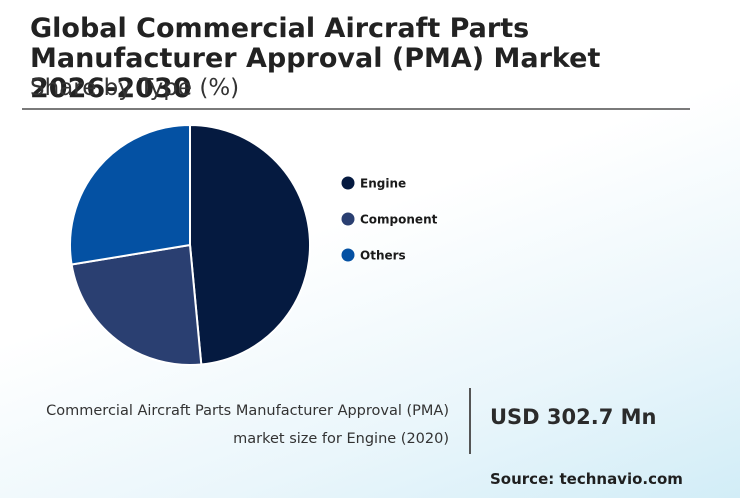  I want to click on chart-subtitle: Share by Type (%), so click(135, 88).